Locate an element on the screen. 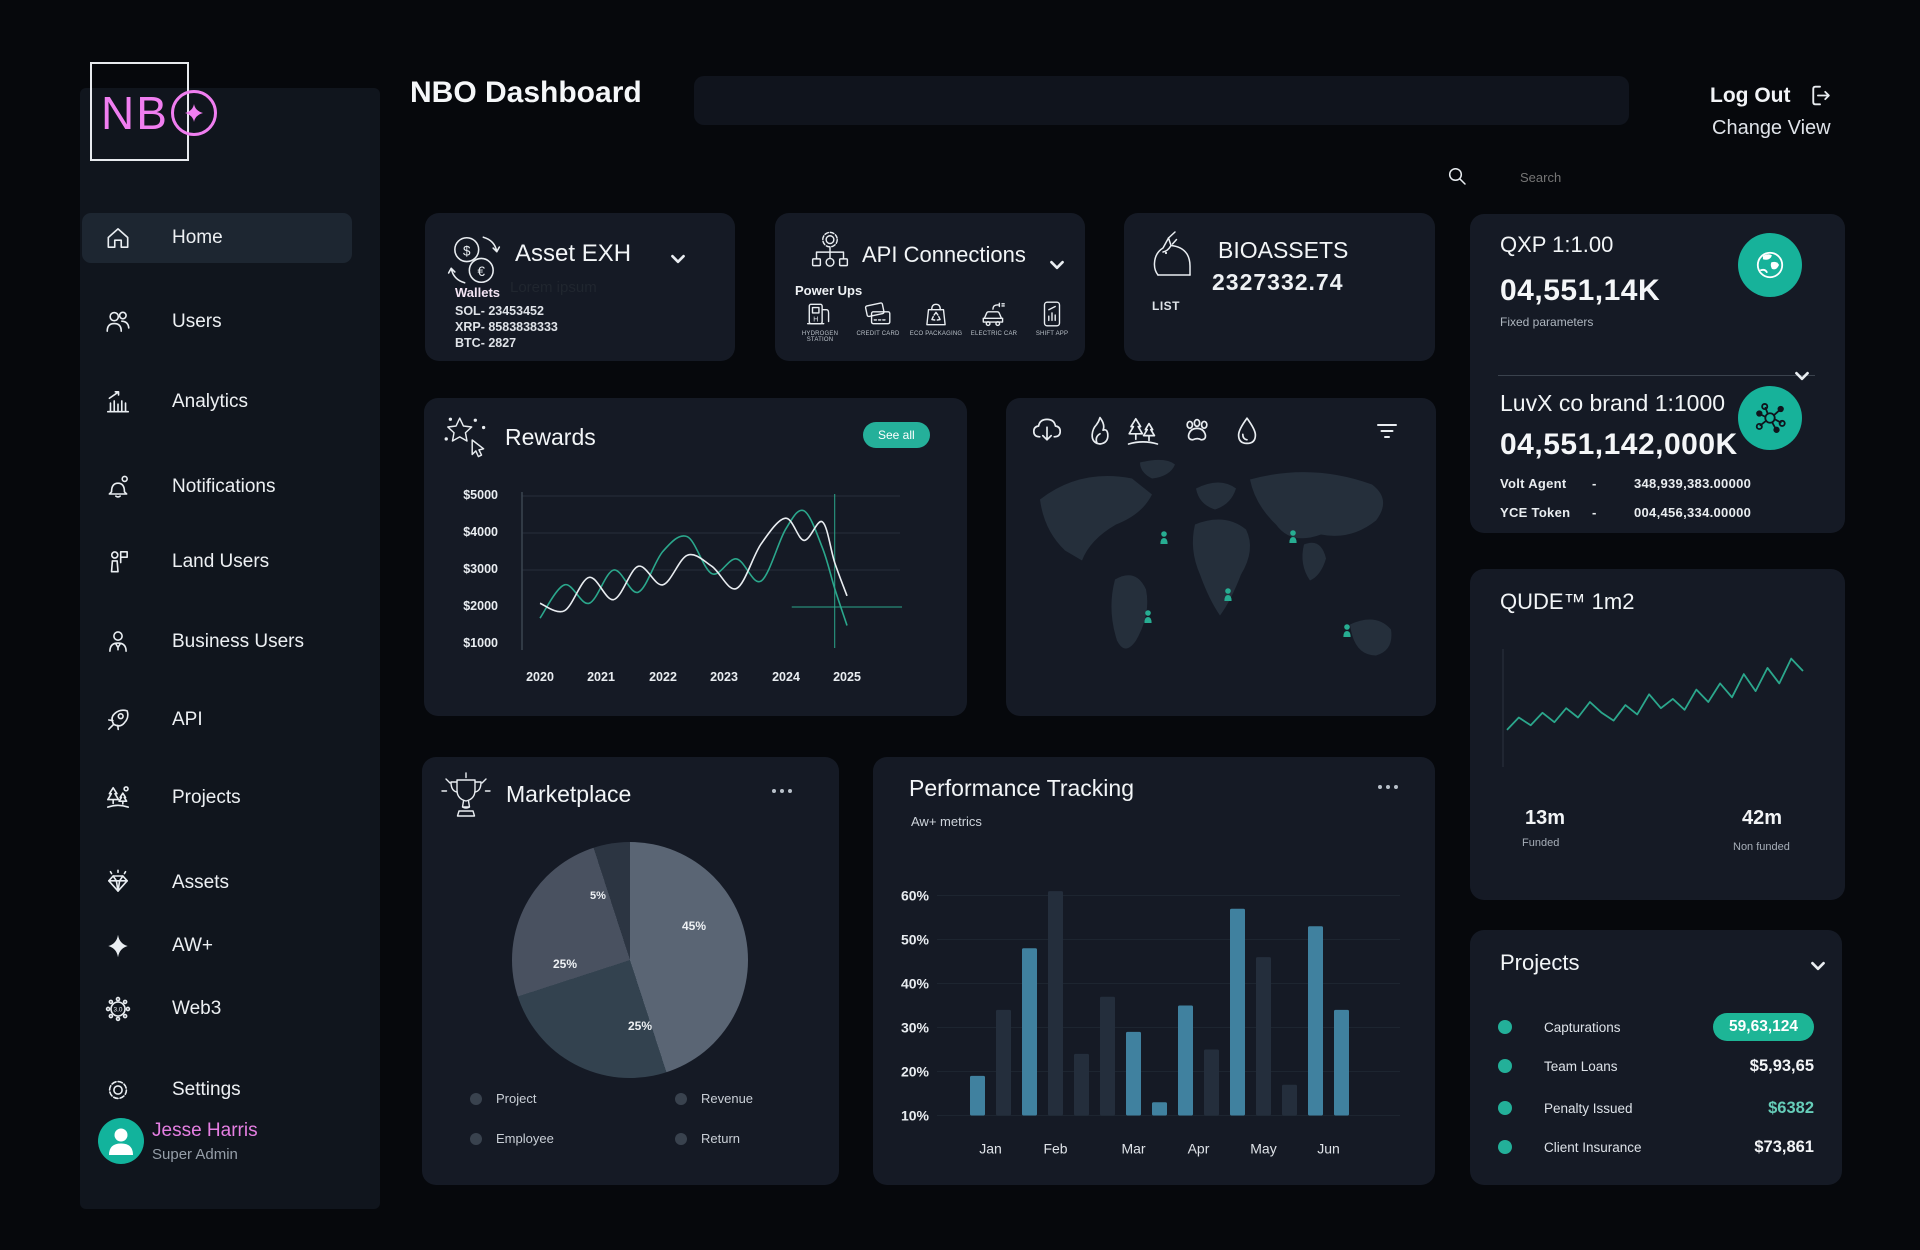 This screenshot has height=1250, width=1920. filter-icon is located at coordinates (1387, 431).